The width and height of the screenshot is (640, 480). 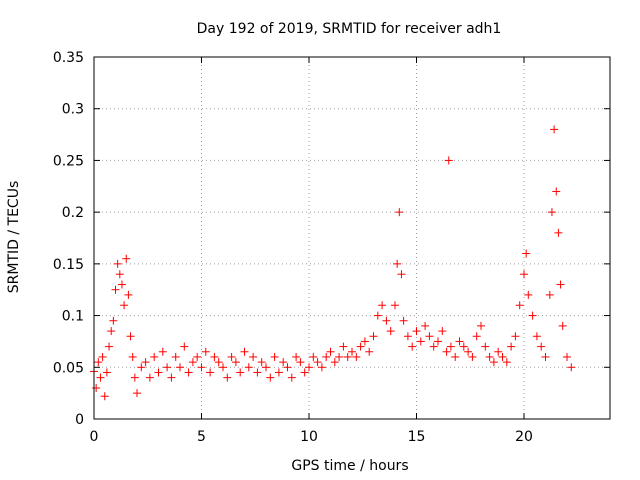 I want to click on outlier-point, so click(x=448, y=160).